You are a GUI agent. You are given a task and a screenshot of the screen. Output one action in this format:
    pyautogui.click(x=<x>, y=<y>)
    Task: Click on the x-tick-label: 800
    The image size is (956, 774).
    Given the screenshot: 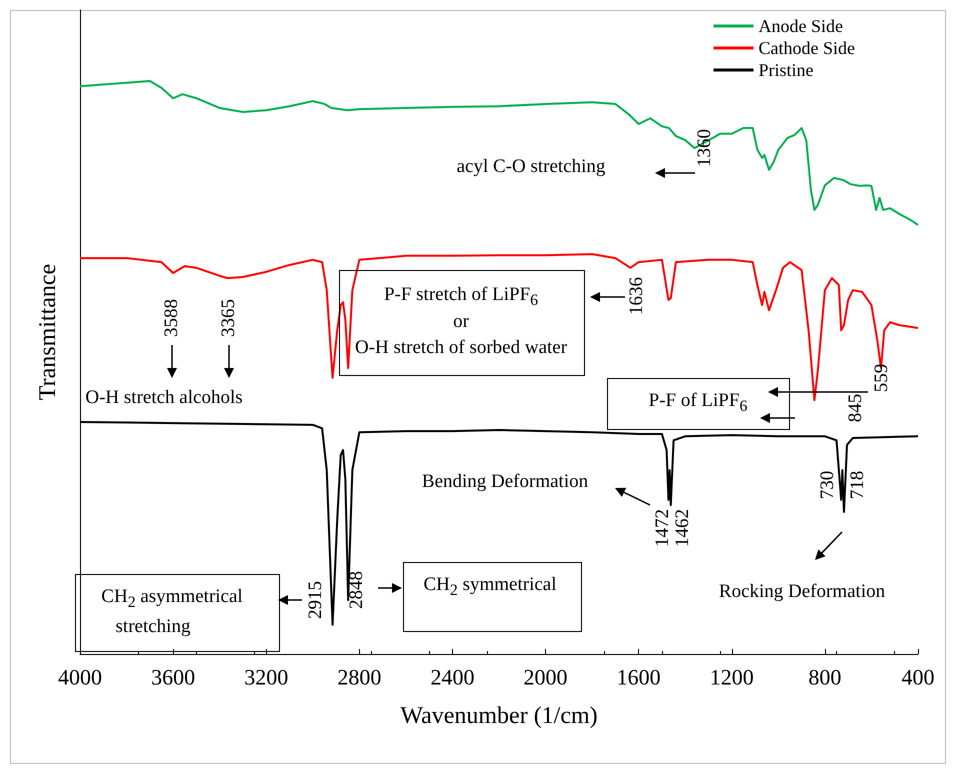 What is the action you would take?
    pyautogui.click(x=825, y=677)
    